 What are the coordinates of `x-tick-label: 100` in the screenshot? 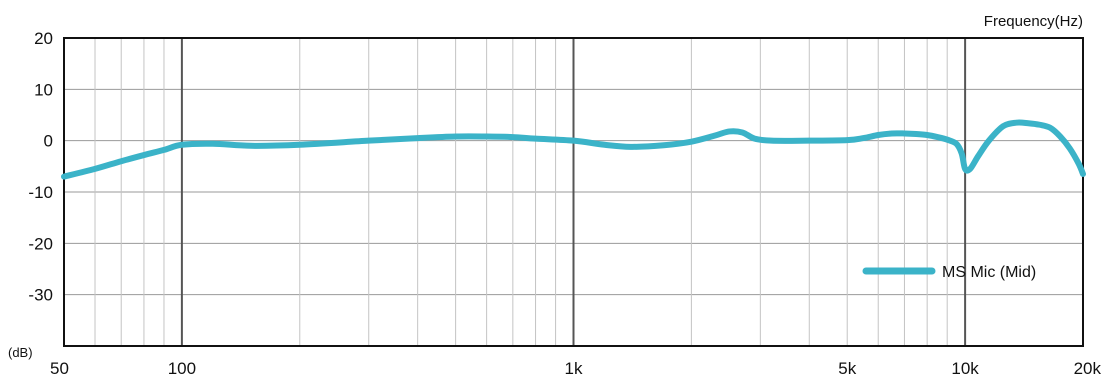 It's located at (182, 368).